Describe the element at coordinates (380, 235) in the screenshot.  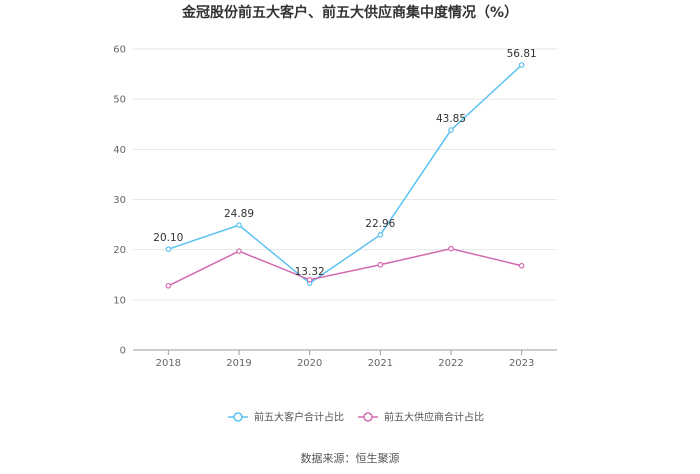
I see `series-1-point-2021` at that location.